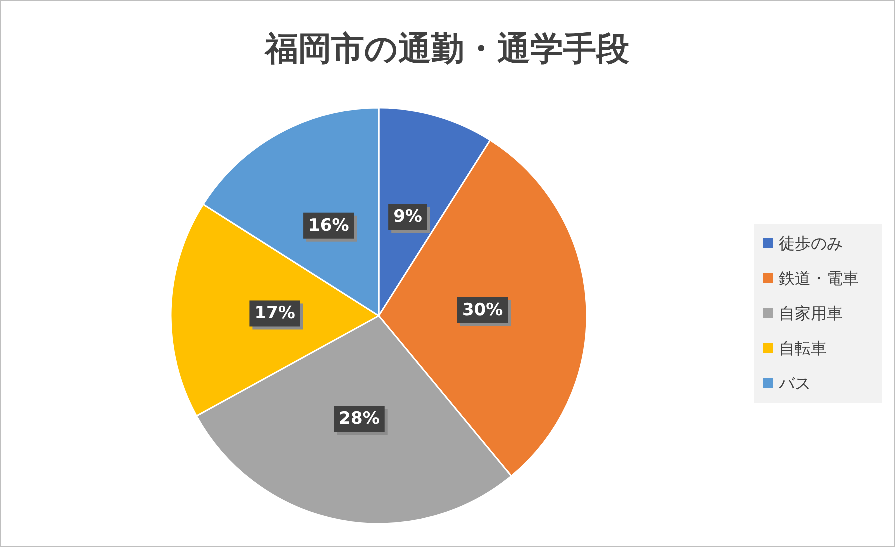 The height and width of the screenshot is (547, 895). I want to click on data-label: 16%, so click(329, 226).